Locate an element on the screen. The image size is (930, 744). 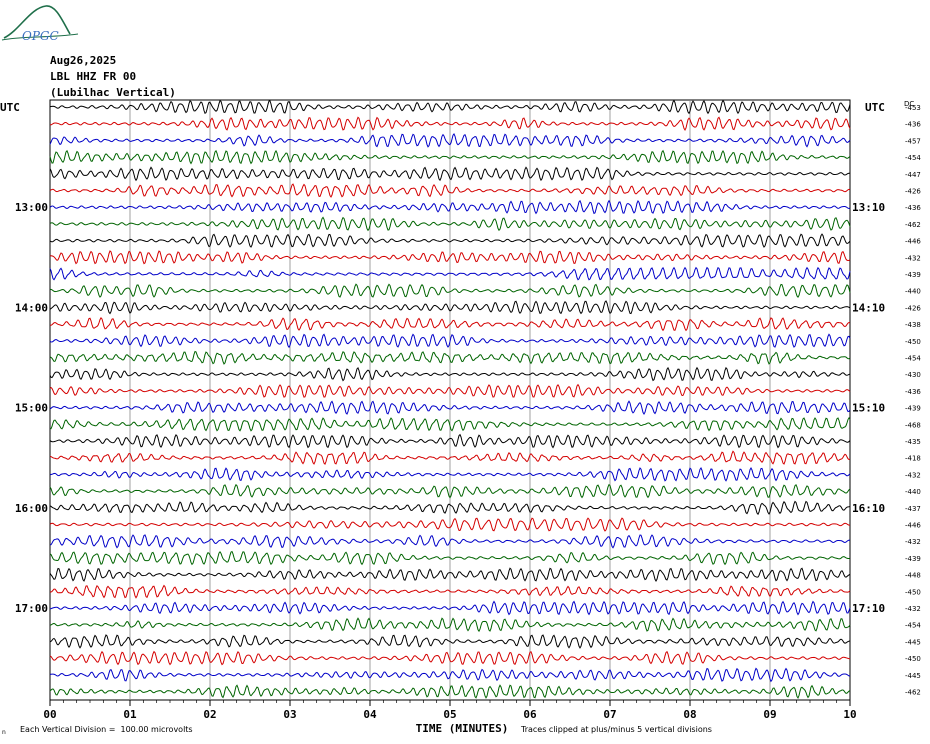
right-time-label: 17:10 is located at coordinates (868, 608).